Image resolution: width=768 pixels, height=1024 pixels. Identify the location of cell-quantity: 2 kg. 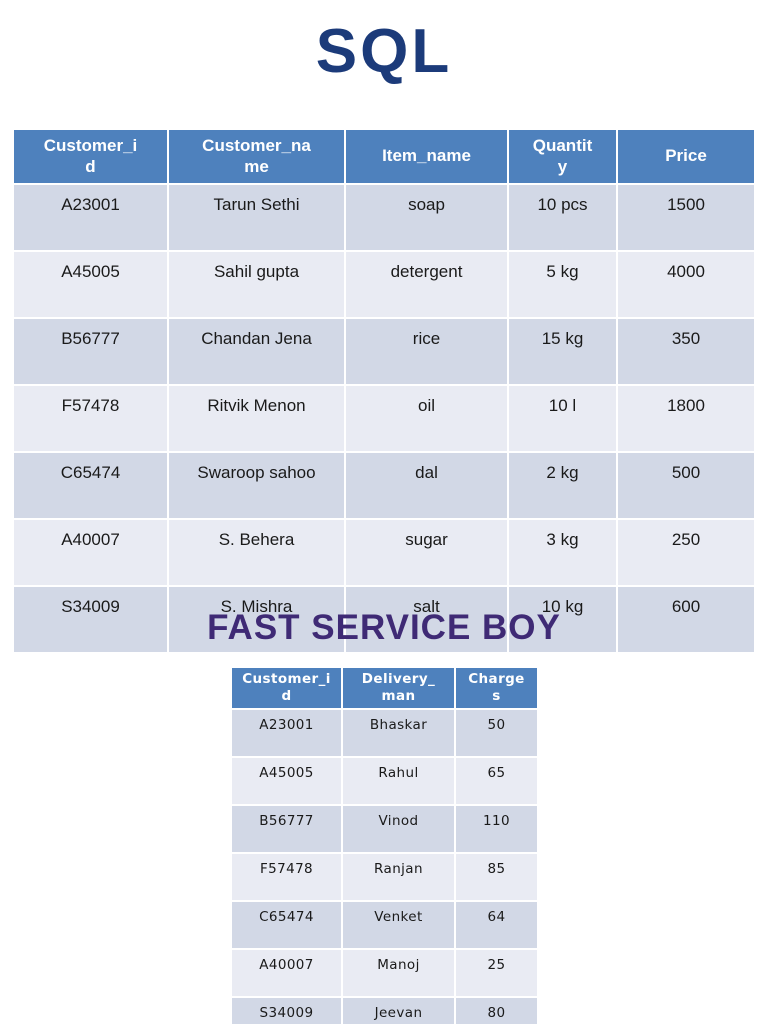
(562, 485).